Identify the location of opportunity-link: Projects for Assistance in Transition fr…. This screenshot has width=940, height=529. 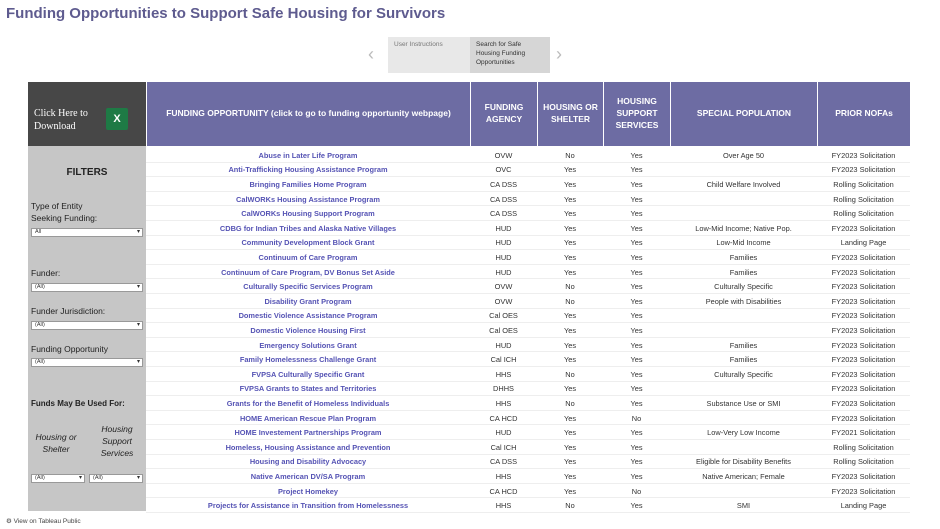
(308, 506).